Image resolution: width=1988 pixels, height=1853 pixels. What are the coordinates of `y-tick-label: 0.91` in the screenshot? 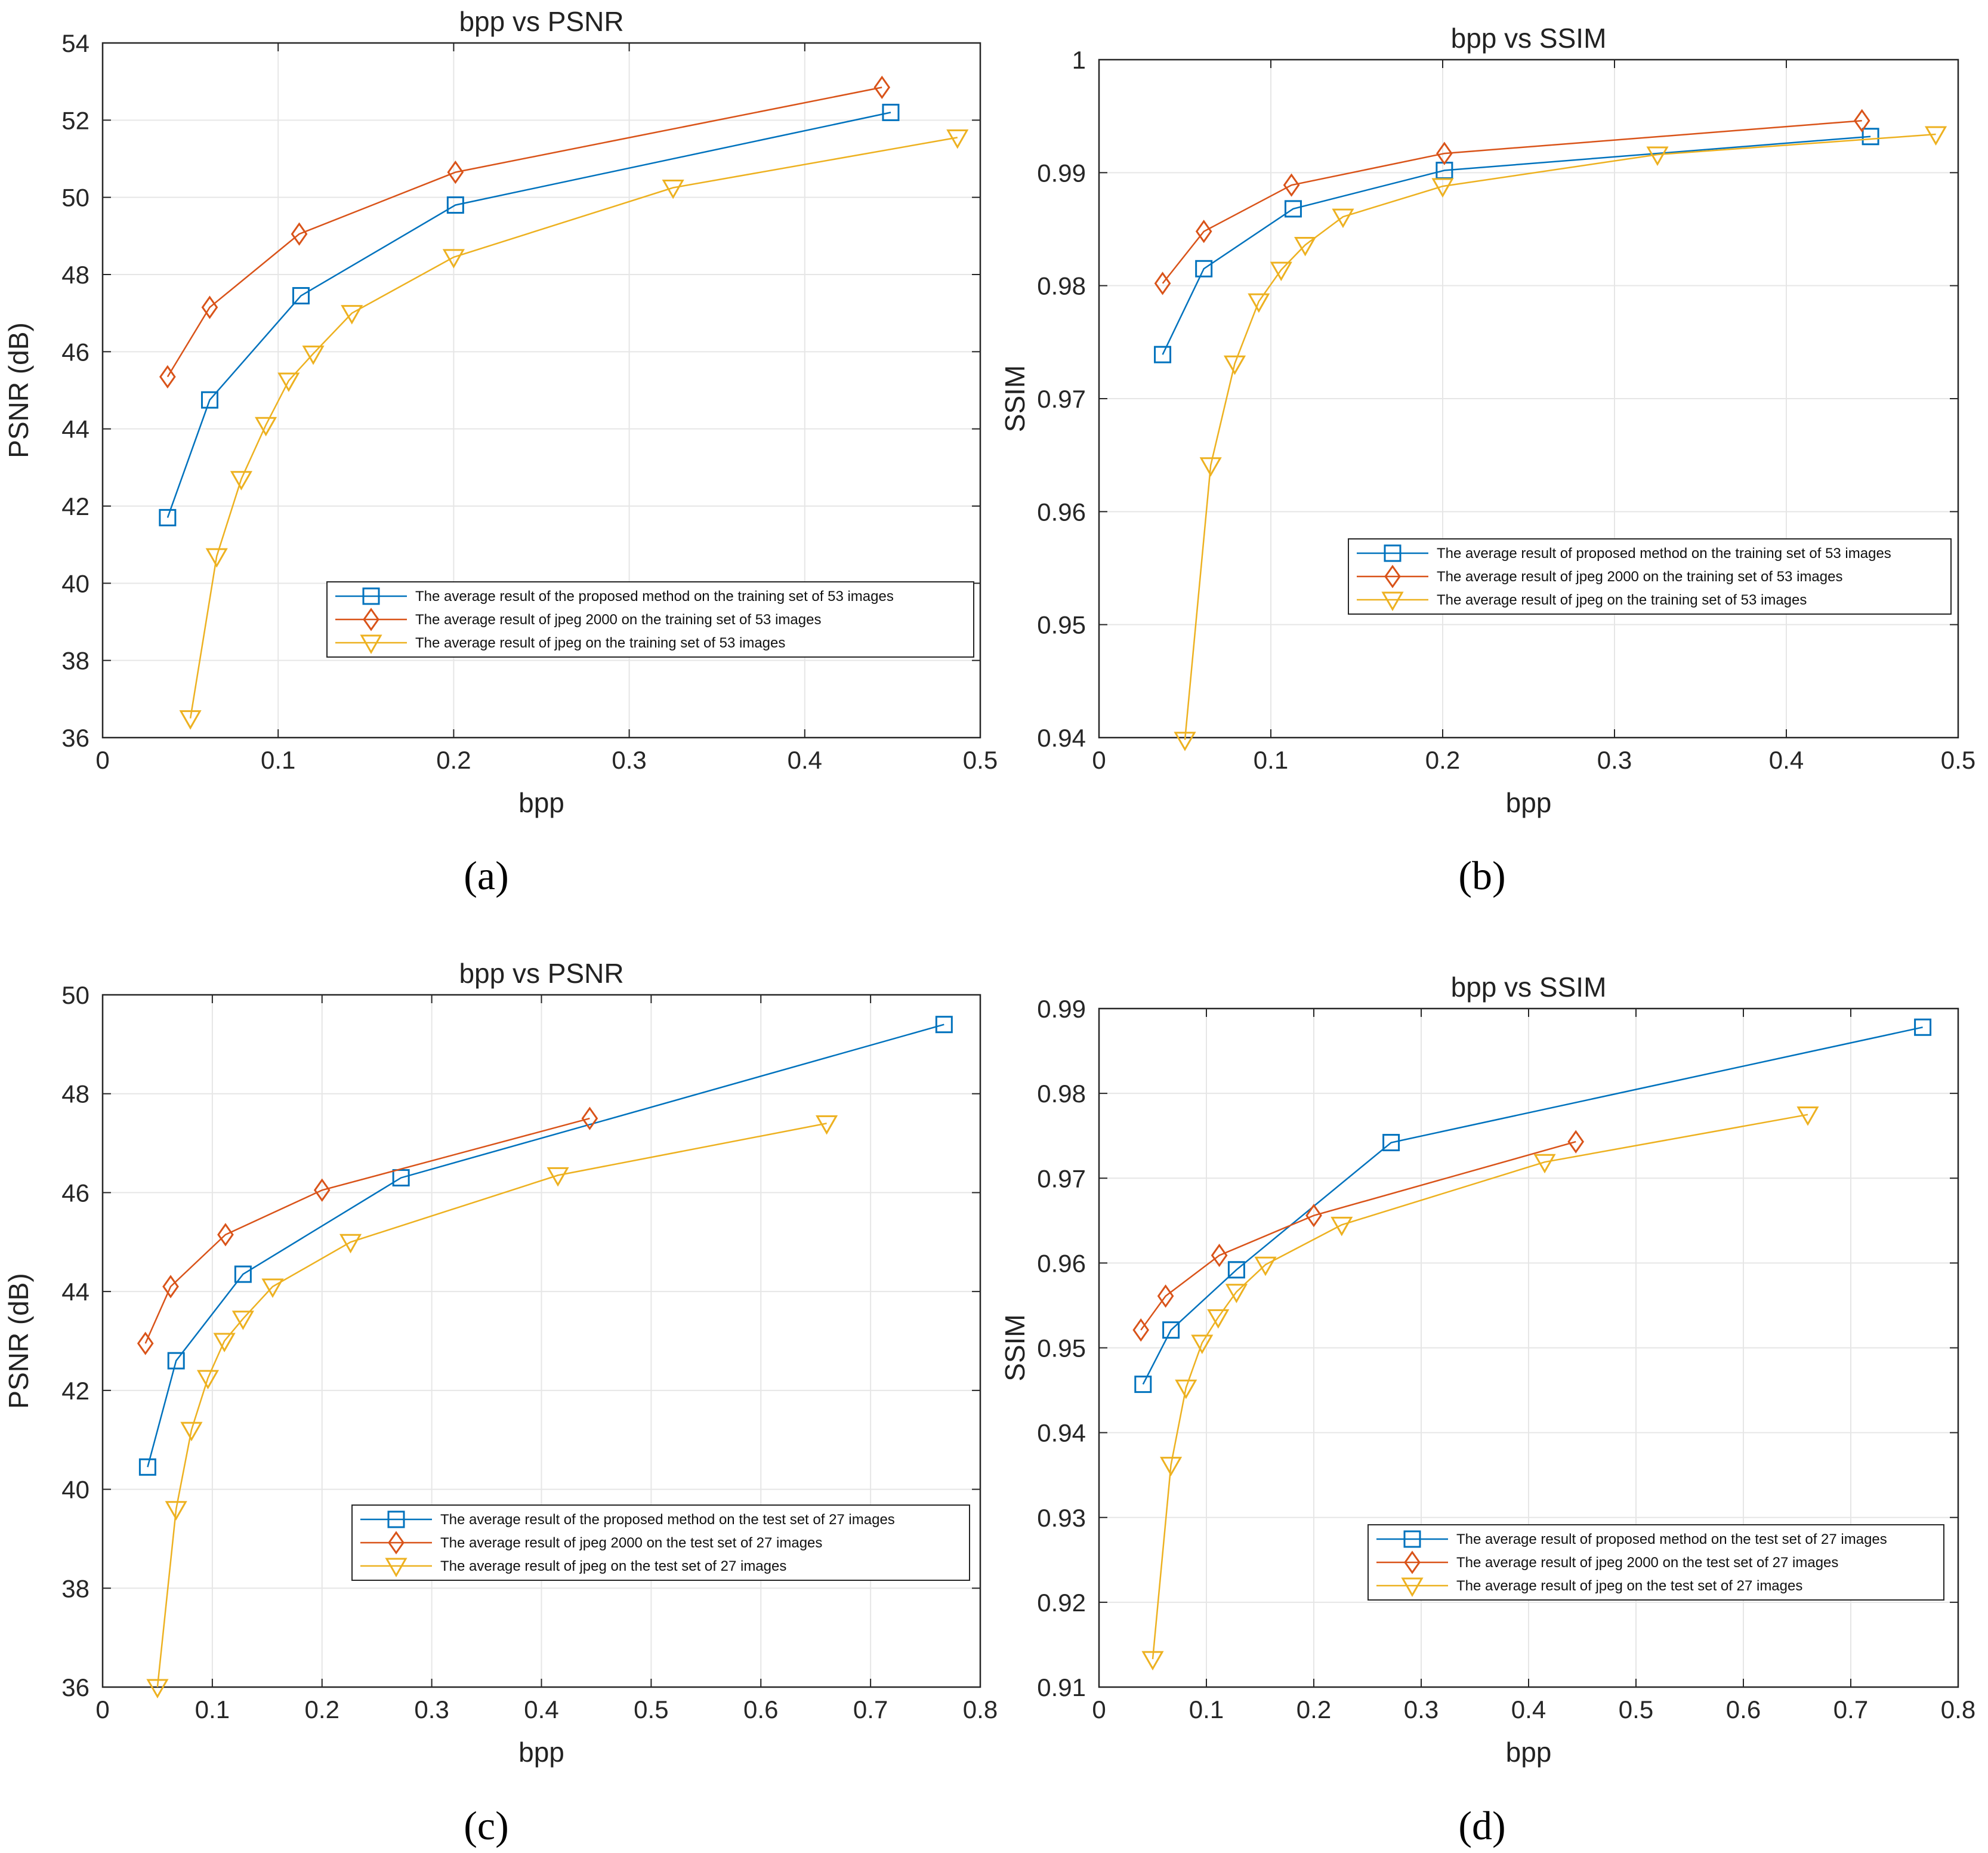 It's located at (1061, 1687).